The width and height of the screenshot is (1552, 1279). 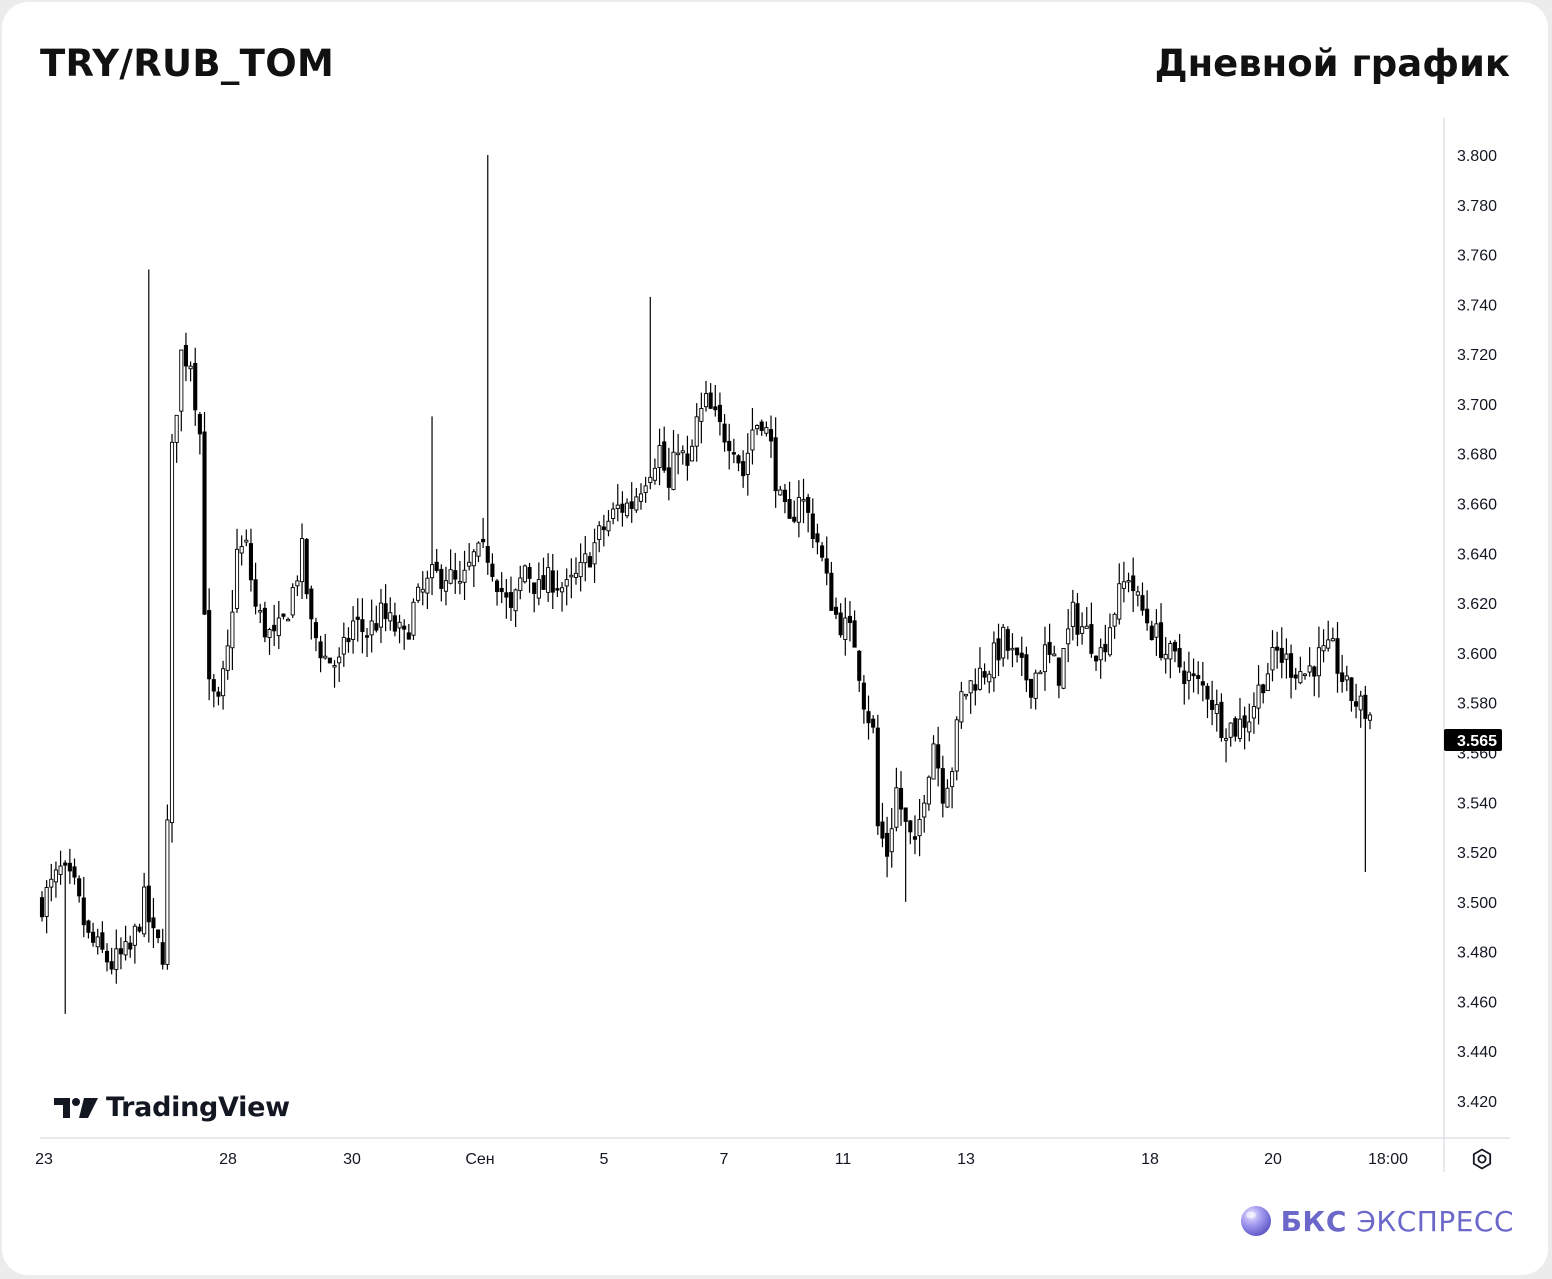 What do you see at coordinates (1313, 1221) in the screenshot?
I see `bcs-wordmark-bold: БКС` at bounding box center [1313, 1221].